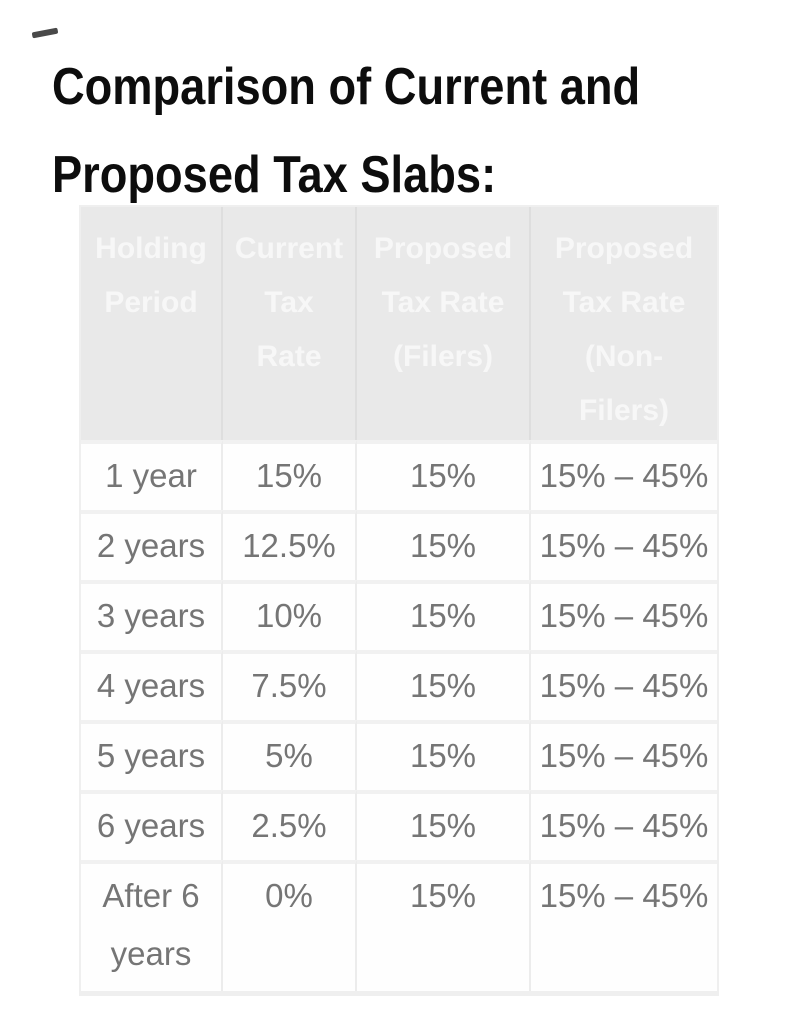 The height and width of the screenshot is (1024, 797). I want to click on table-cell: 2.5%, so click(290, 825).